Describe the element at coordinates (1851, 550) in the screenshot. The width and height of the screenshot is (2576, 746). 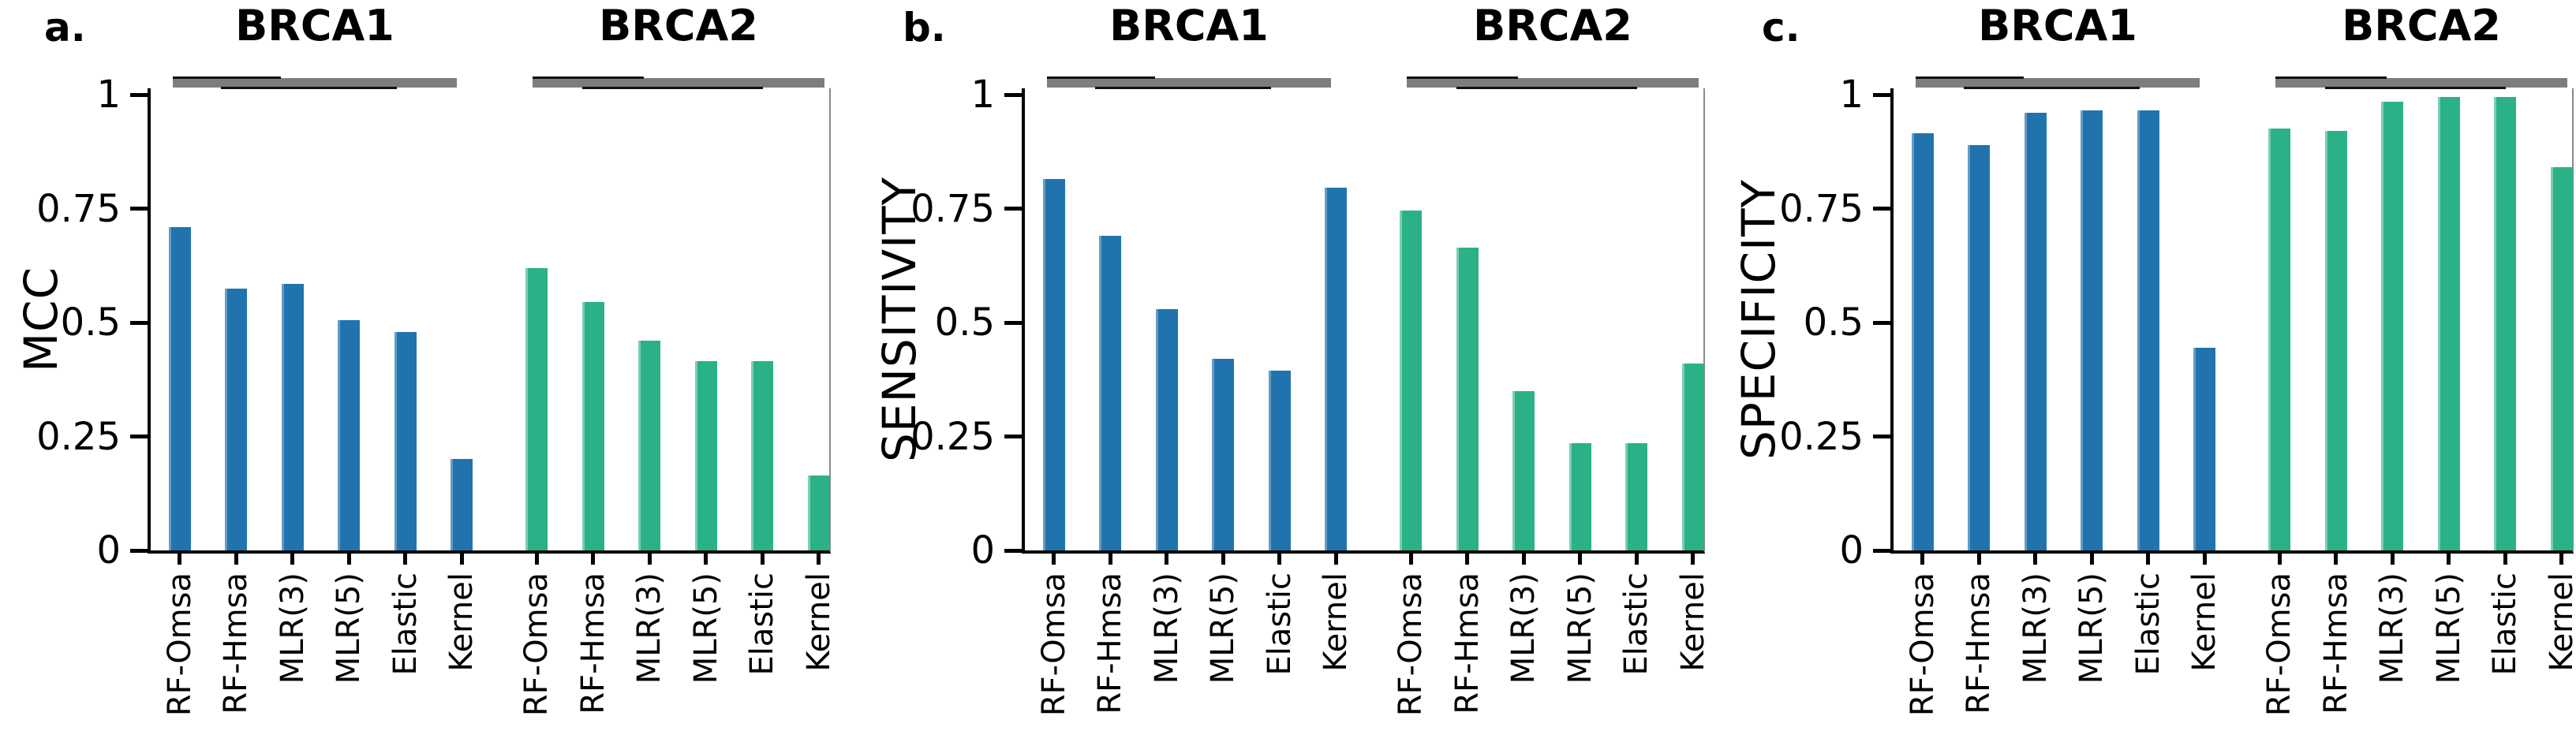
I see `y-tick-label: 0` at that location.